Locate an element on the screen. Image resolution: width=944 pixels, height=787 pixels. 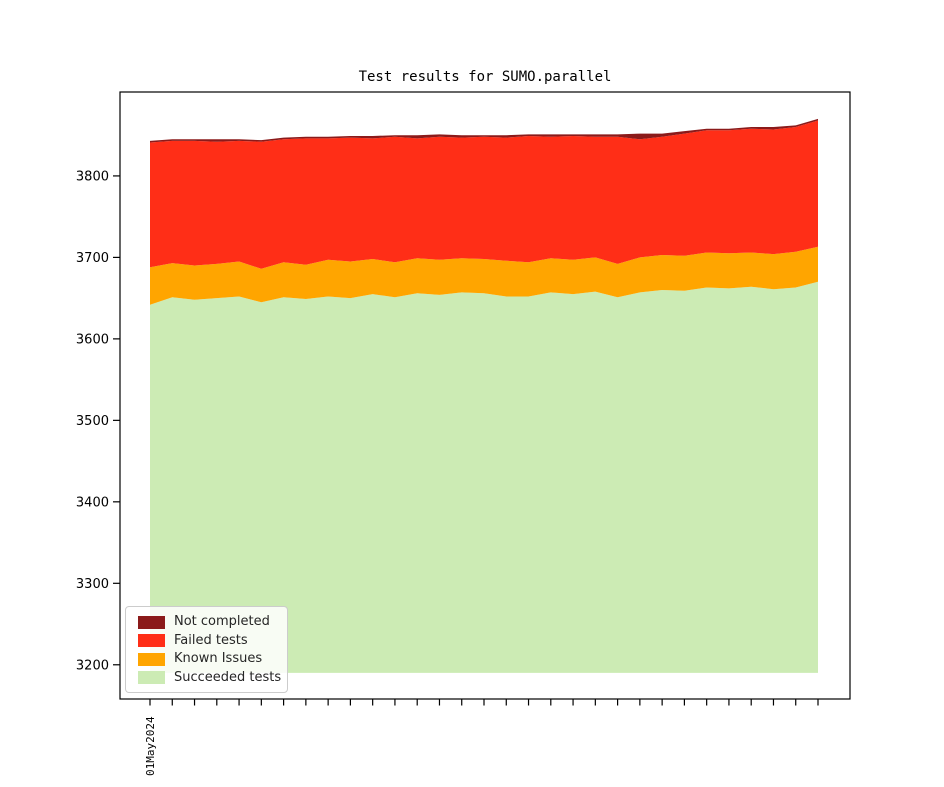
x-tick-label-date: 01May2024 is located at coordinates (150, 746).